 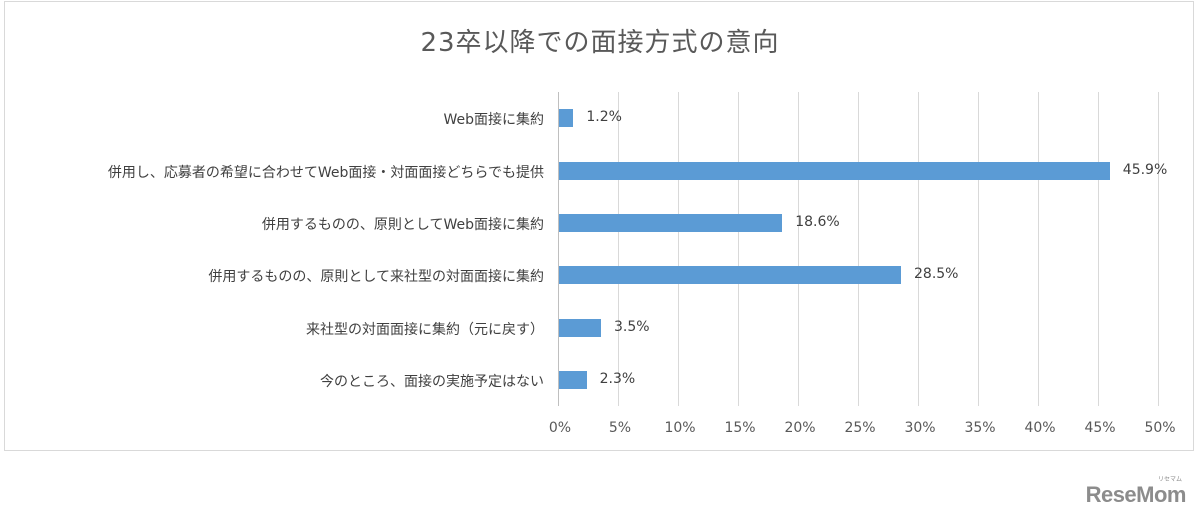 I want to click on chart-title: 23卒以降での面接方式の意向, so click(x=600, y=43).